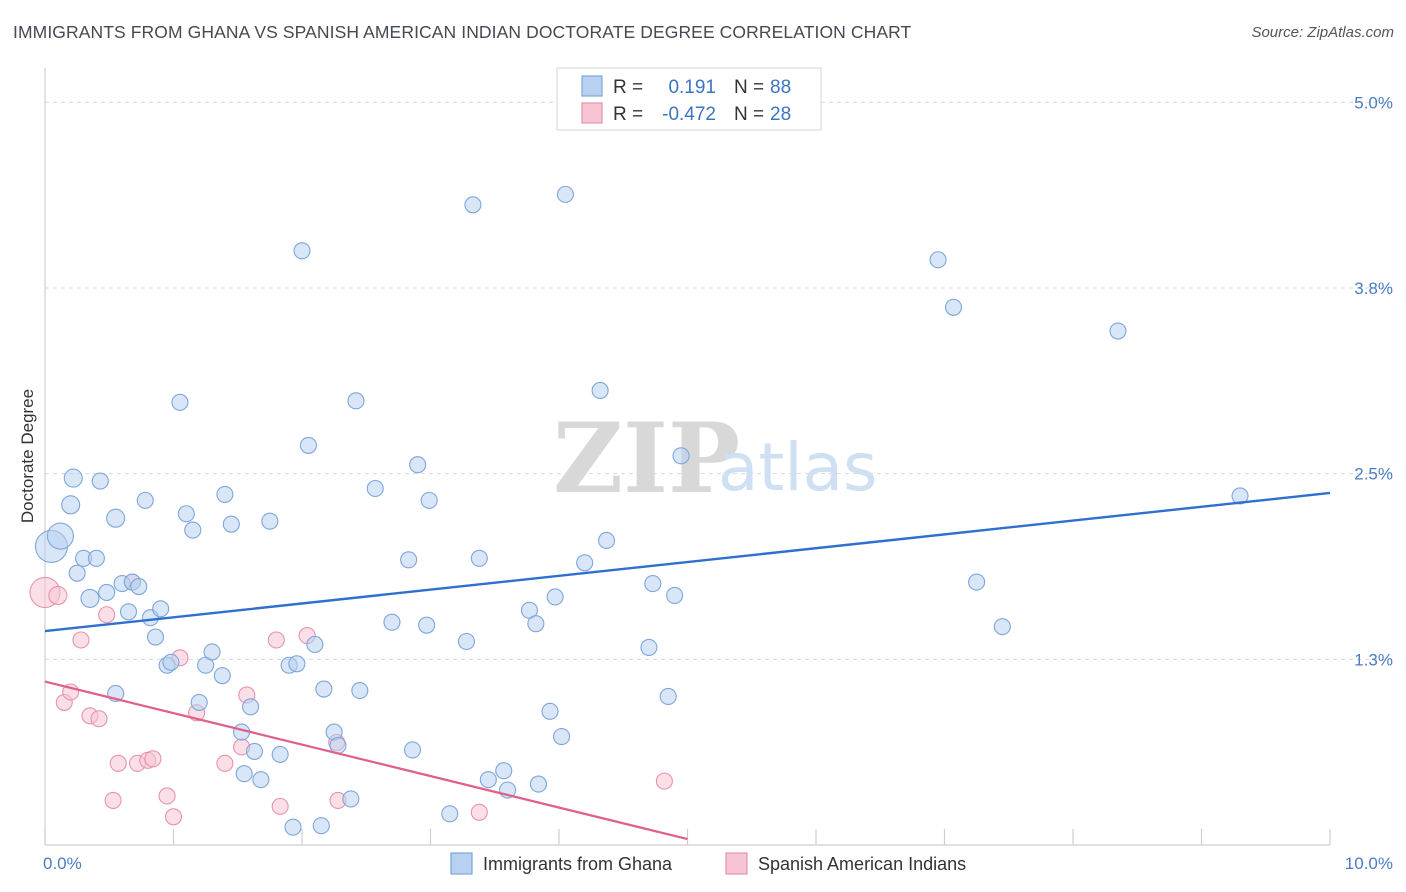  I want to click on legend-r-label-1: R =, so click(628, 87).